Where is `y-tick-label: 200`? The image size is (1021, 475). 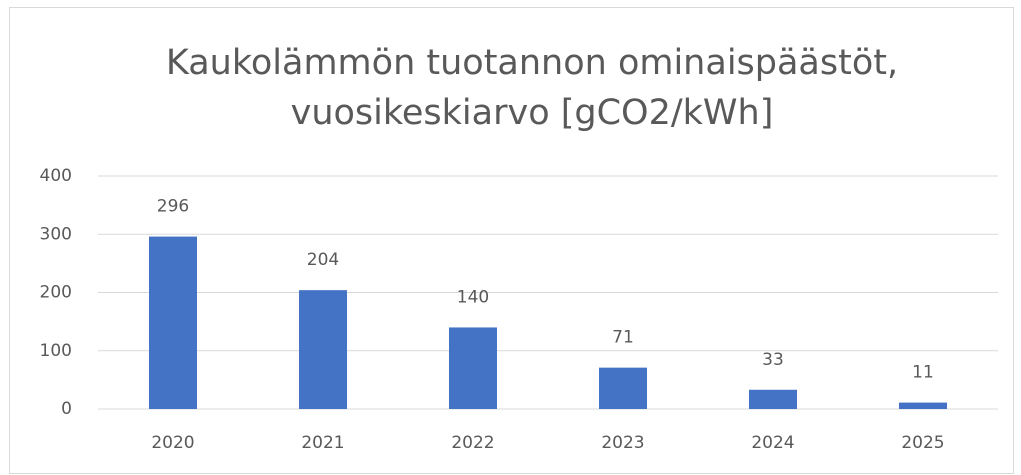
y-tick-label: 200 is located at coordinates (56, 293).